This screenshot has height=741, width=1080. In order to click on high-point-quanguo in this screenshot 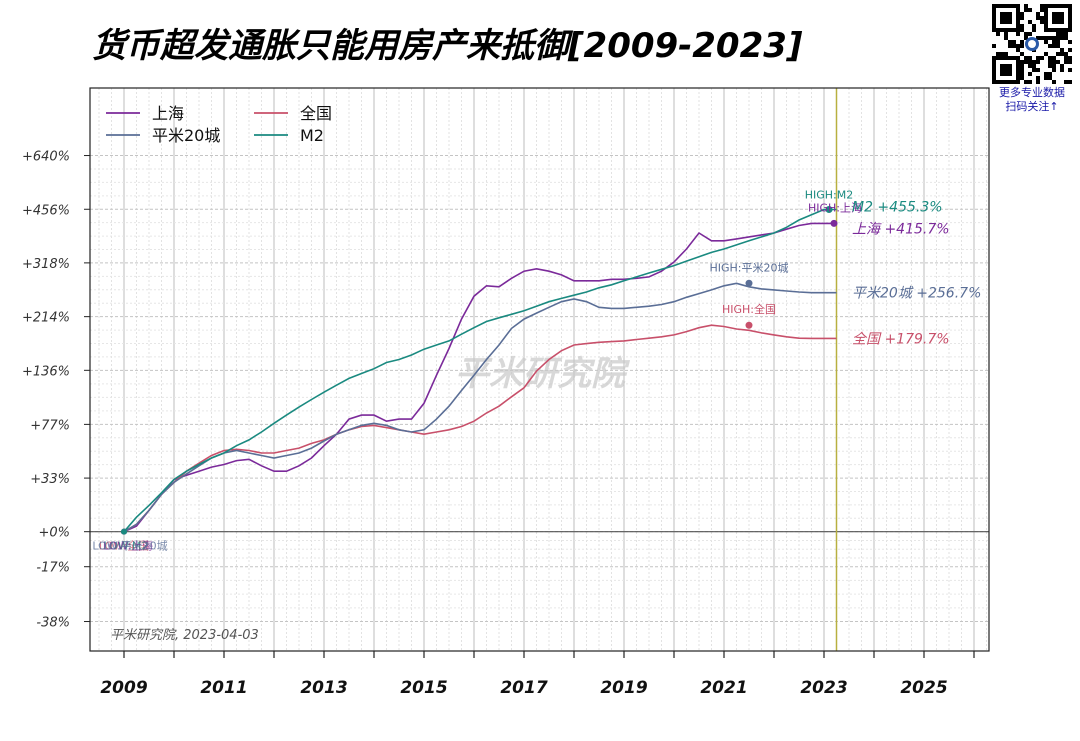, I will do `click(749, 325)`.